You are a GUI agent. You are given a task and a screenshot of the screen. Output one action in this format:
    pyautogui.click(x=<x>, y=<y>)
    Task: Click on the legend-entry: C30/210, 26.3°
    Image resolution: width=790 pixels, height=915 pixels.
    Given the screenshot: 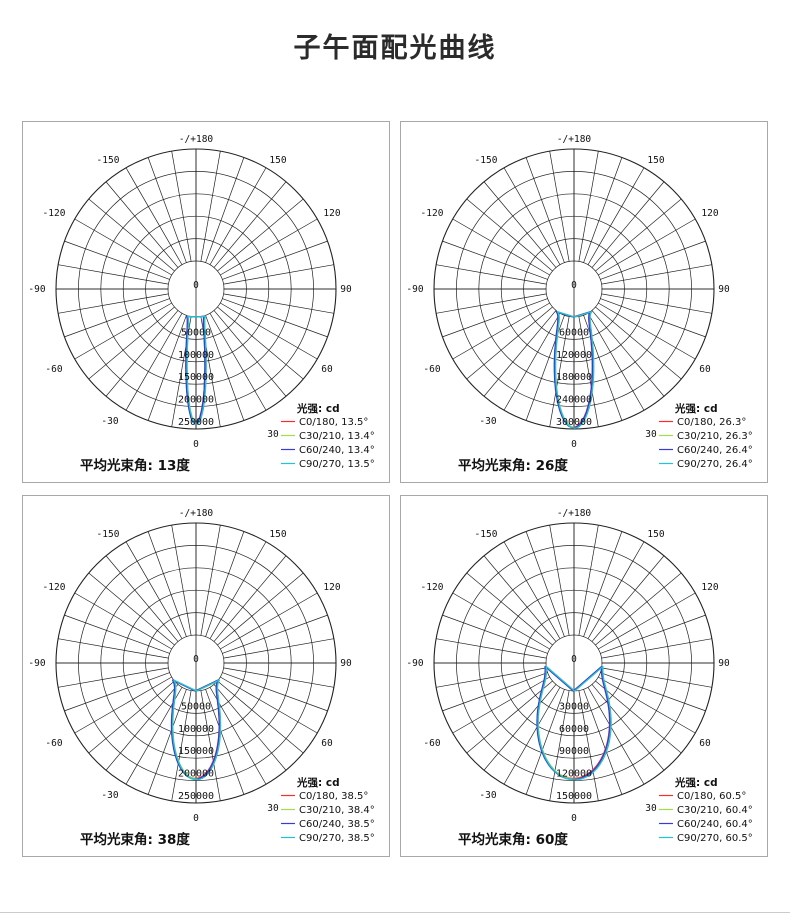 What is the action you would take?
    pyautogui.click(x=715, y=436)
    